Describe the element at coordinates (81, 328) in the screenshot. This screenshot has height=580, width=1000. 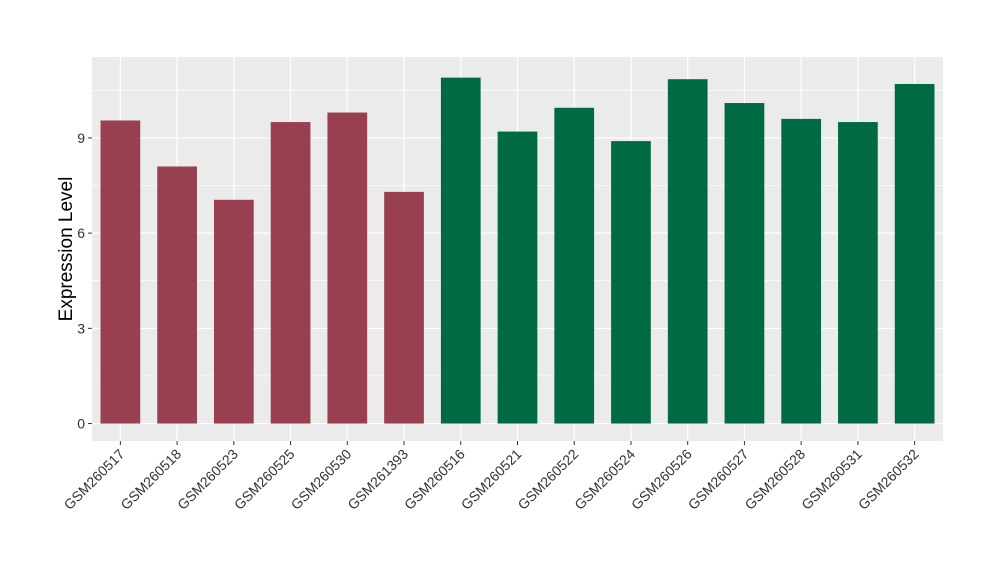
I see `y-tick-label: 3` at that location.